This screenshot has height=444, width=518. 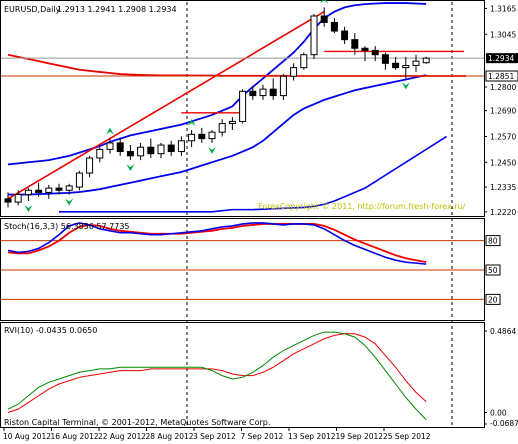 I want to click on ohlc-readout: 1.2913 1.2941 1.2908 1.2934, so click(x=117, y=9).